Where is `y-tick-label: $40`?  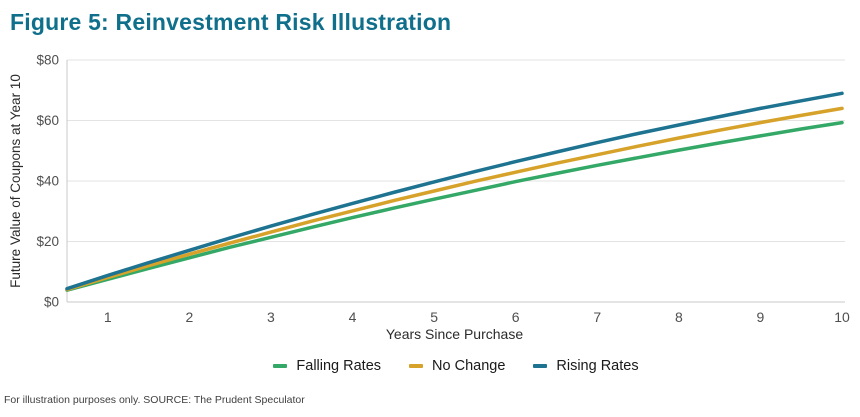
y-tick-label: $40 is located at coordinates (47, 180).